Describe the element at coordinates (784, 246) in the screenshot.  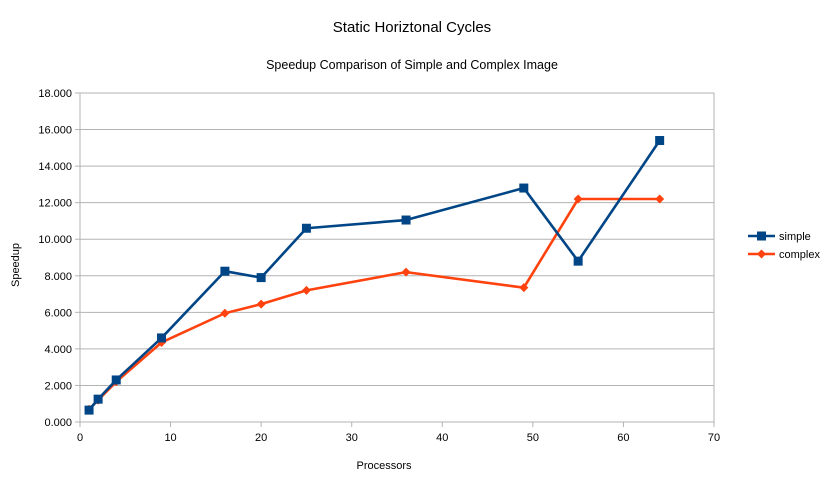
I see `legend: simple complex` at that location.